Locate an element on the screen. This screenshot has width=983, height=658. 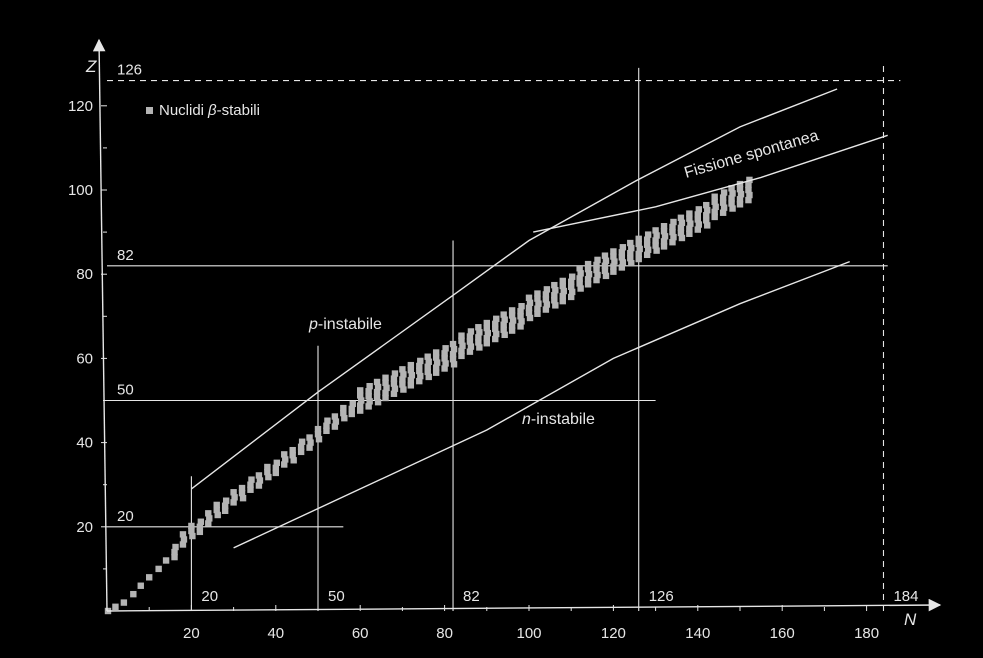
magic-z-label: 20 is located at coordinates (125, 516).